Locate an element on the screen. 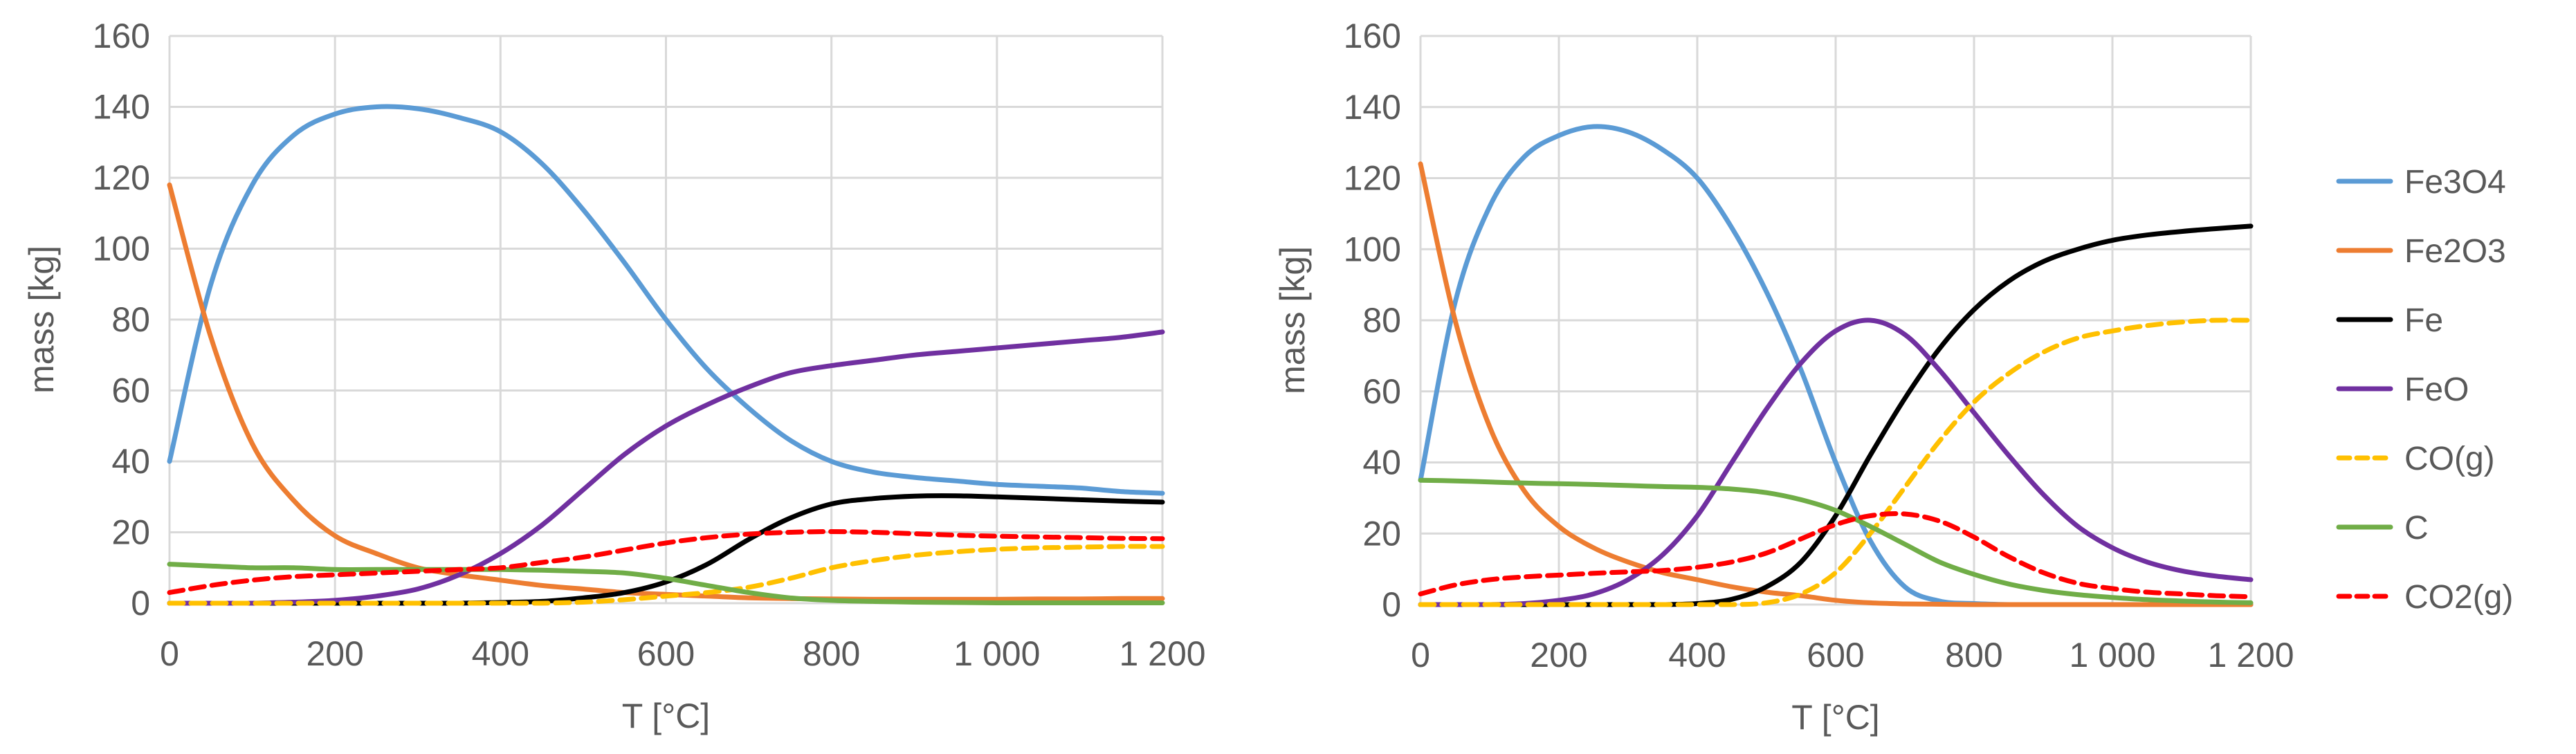 This screenshot has height=754, width=2576. legend-item-fe2o3: Fe2O3 is located at coordinates (2421, 251).